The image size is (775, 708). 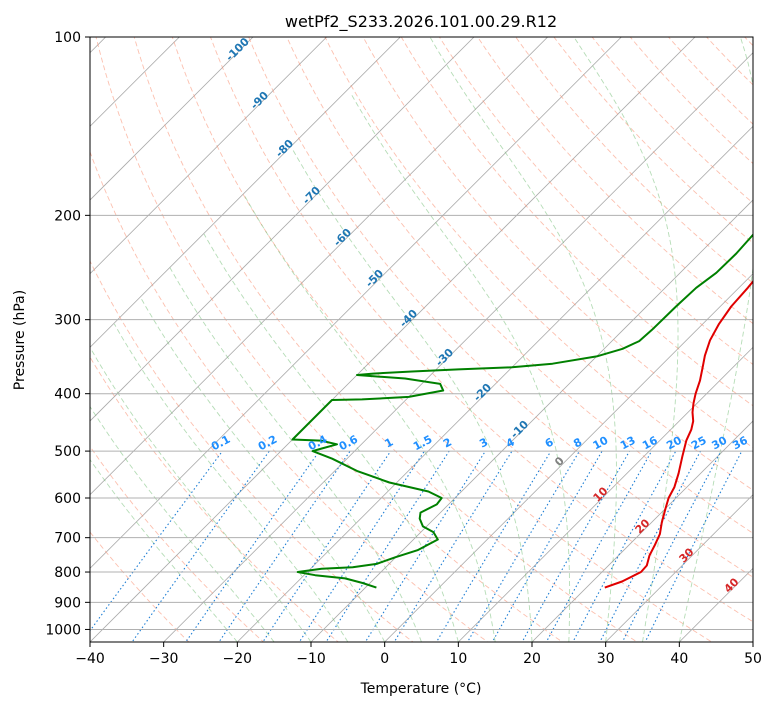 What do you see at coordinates (20, 340) in the screenshot?
I see `y-axis-label: Pressure (hPa)` at bounding box center [20, 340].